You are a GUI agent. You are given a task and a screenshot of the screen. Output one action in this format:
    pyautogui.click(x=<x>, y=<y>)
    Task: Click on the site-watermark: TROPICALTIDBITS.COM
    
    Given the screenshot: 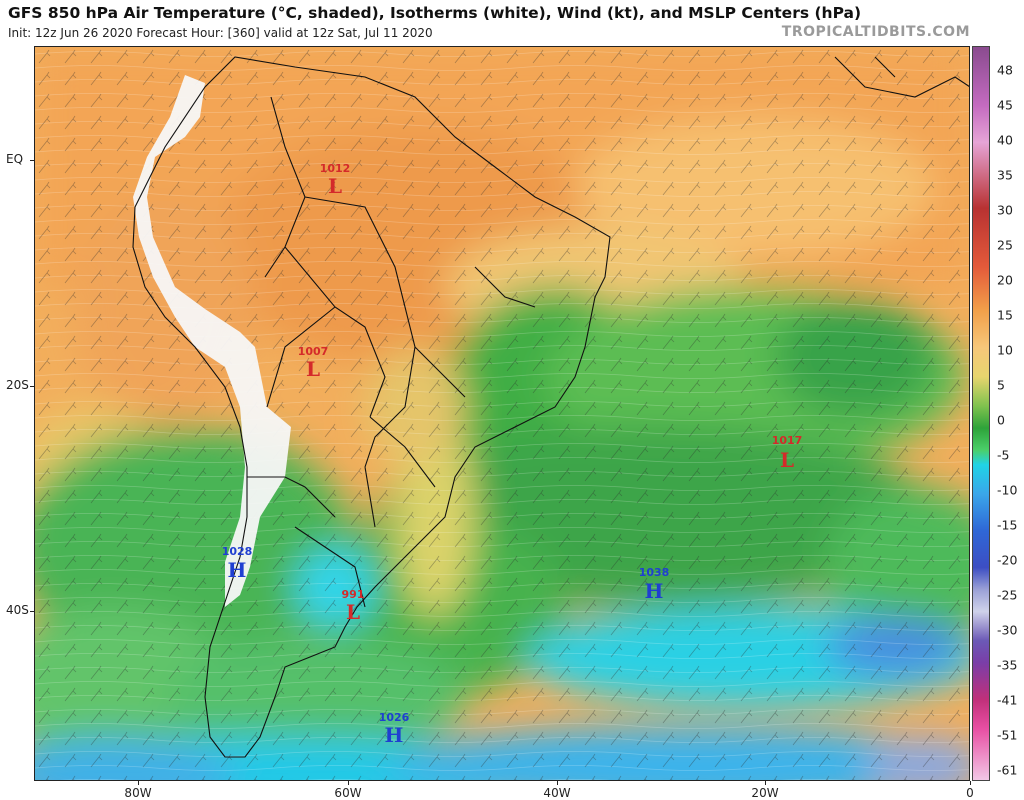 What is the action you would take?
    pyautogui.click(x=875, y=32)
    